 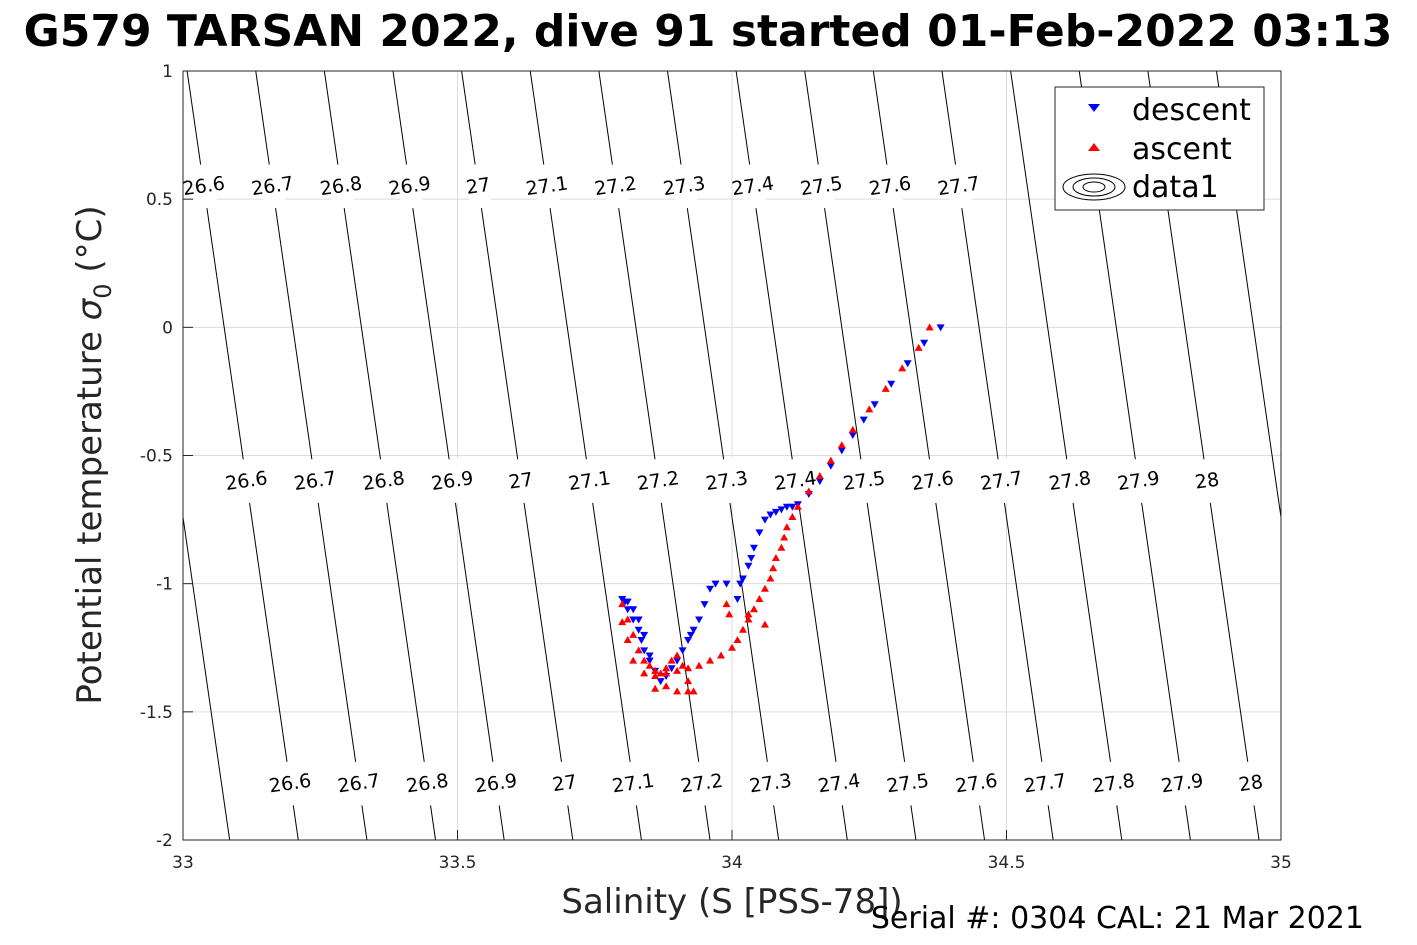 I want to click on y-tick-label: -1.5, so click(x=156, y=713).